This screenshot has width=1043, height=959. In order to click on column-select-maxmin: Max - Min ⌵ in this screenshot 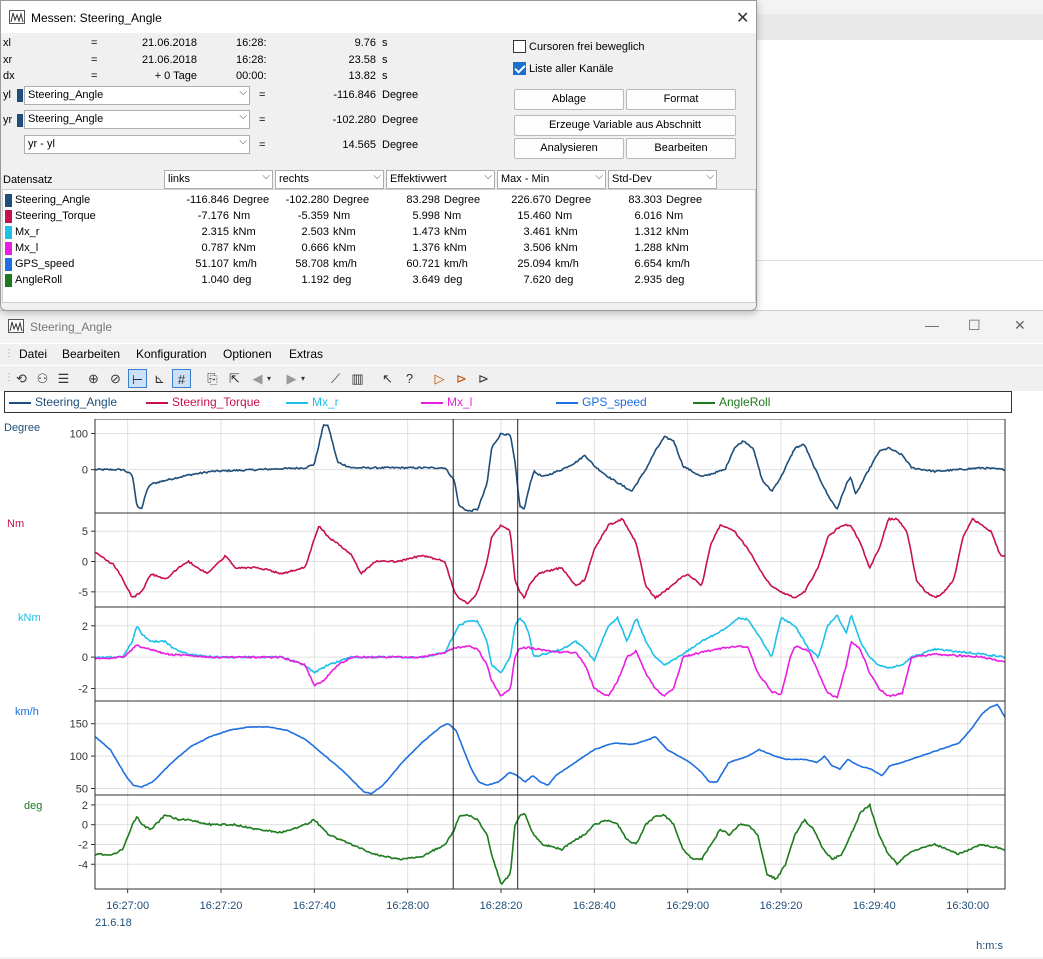, I will do `click(551, 179)`.